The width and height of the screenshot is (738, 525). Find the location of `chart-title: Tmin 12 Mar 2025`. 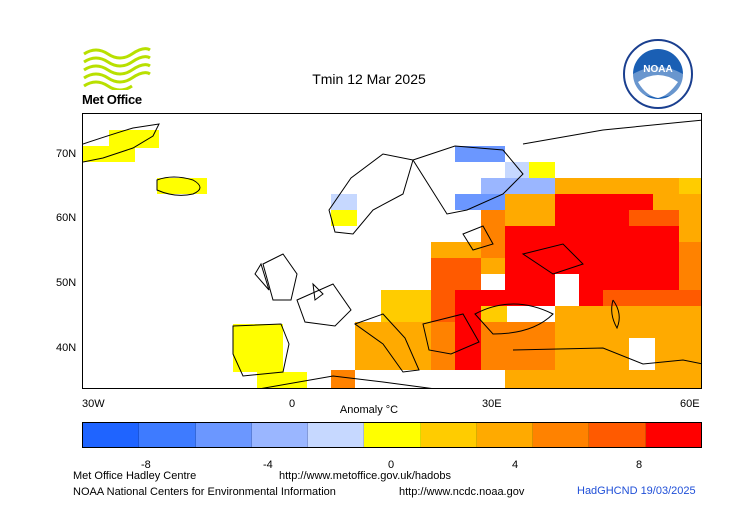

chart-title: Tmin 12 Mar 2025 is located at coordinates (369, 79).